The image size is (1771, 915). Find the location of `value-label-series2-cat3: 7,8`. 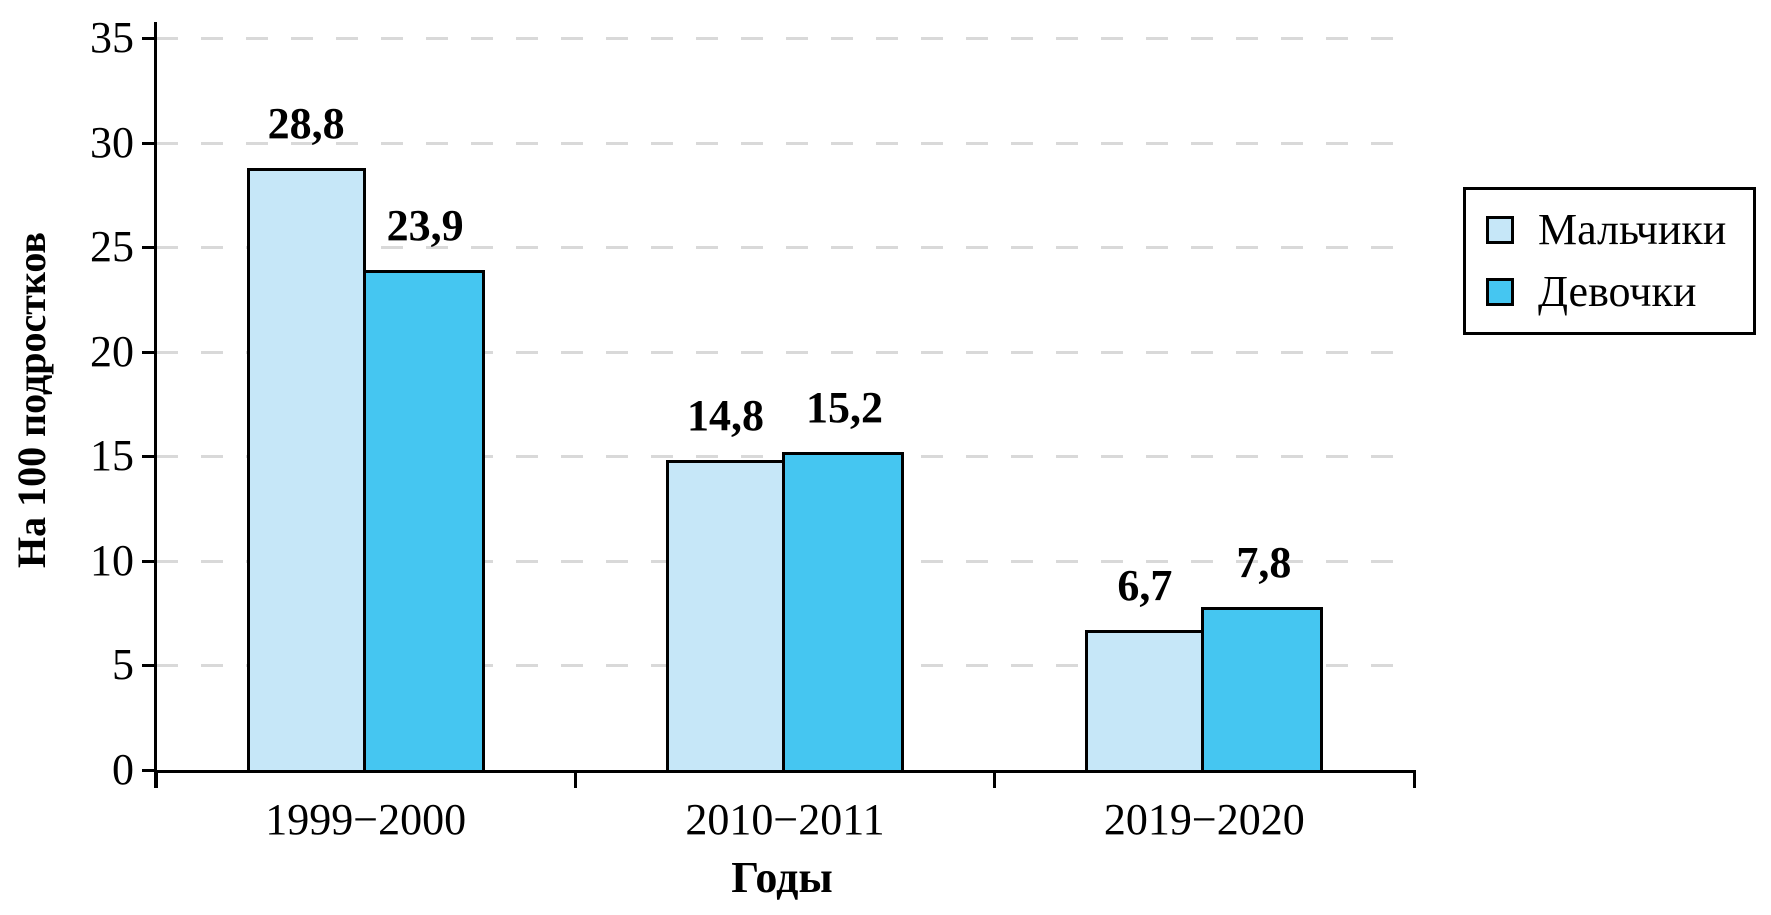

value-label-series2-cat3: 7,8 is located at coordinates (1264, 562).